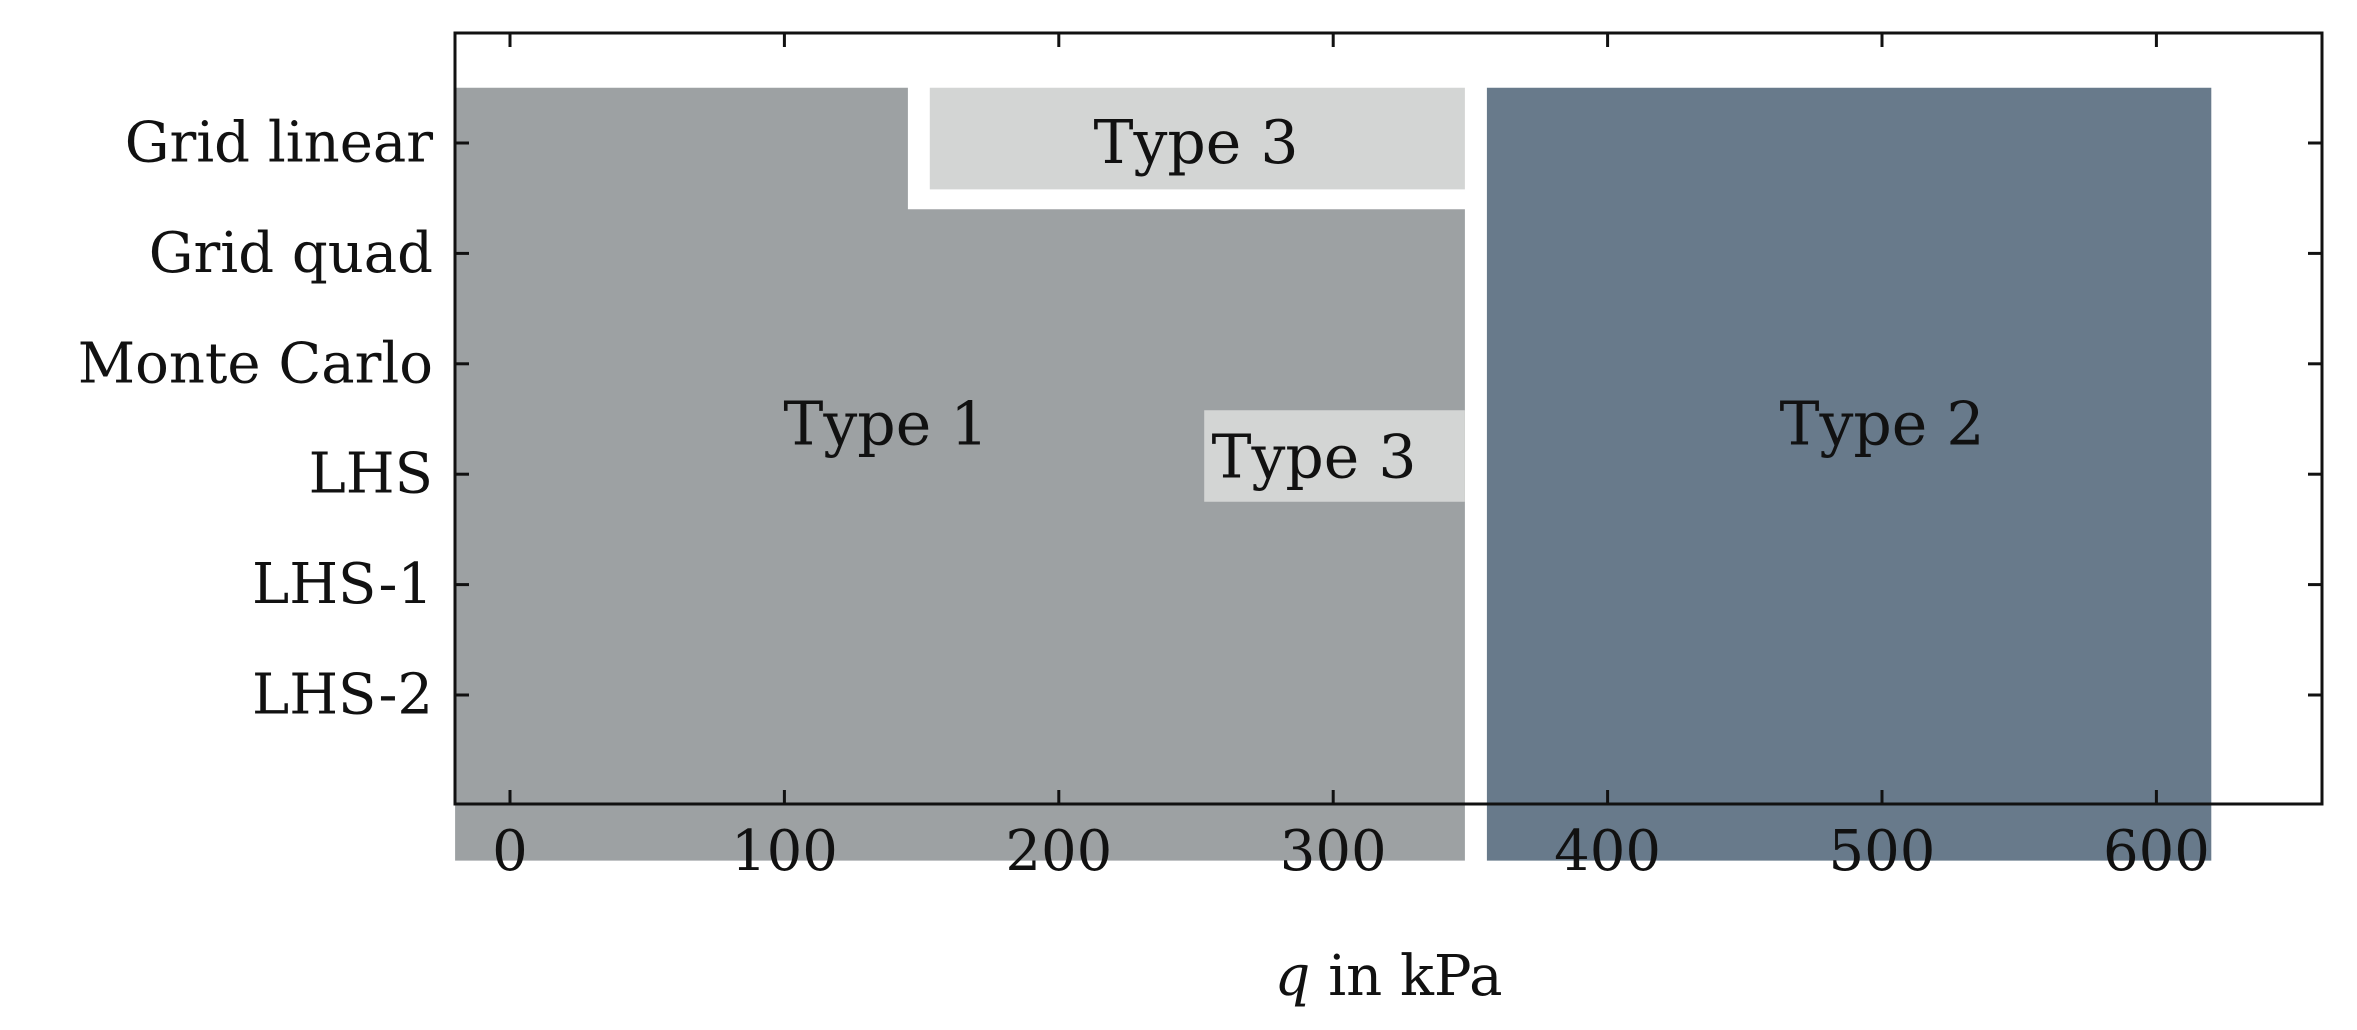 This screenshot has width=2357, height=1030. I want to click on x-tick-label-100: 100, so click(784, 851).